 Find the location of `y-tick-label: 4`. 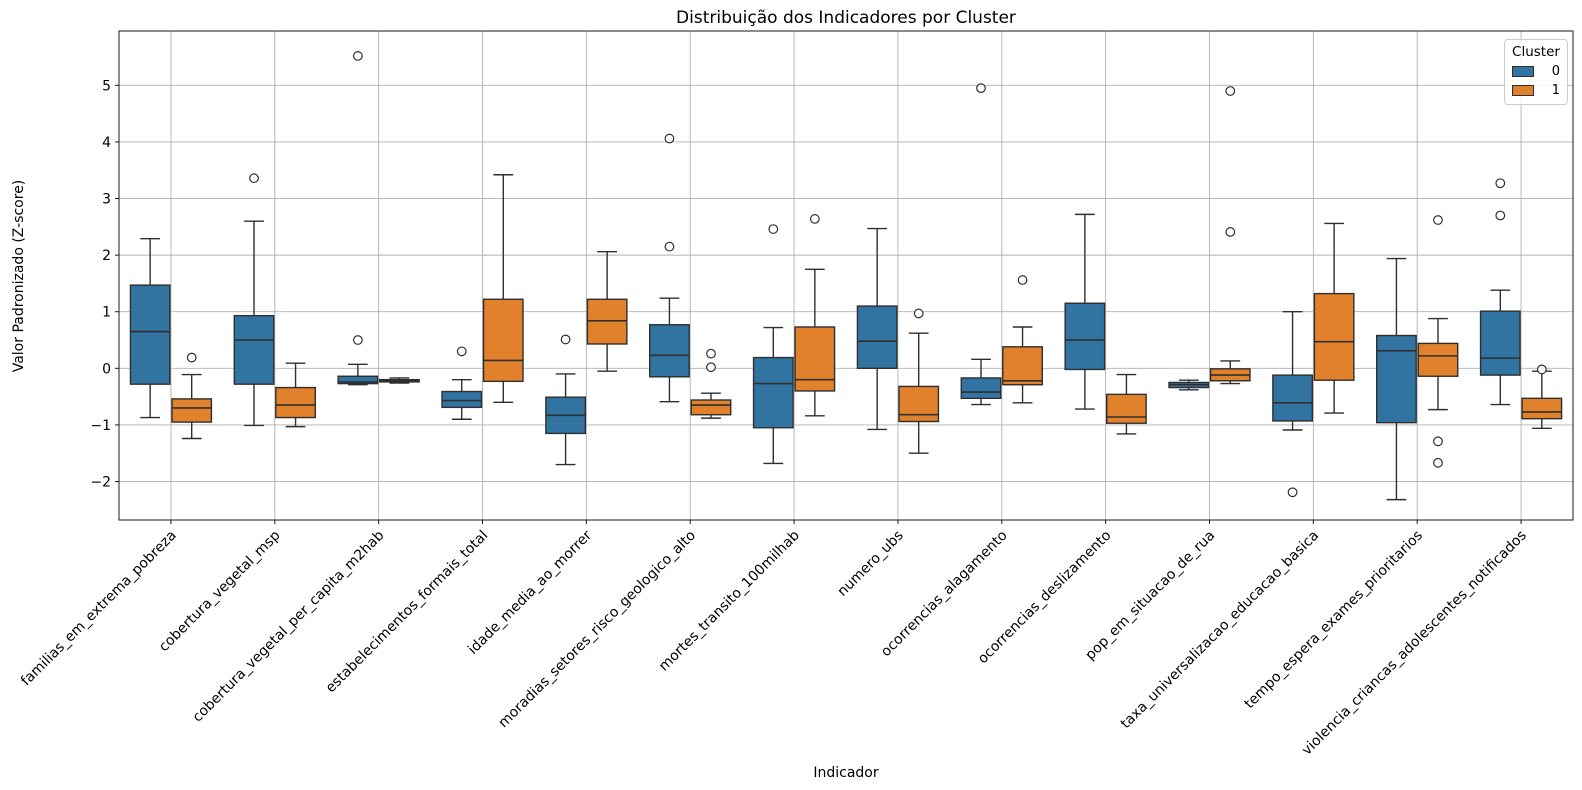

y-tick-label: 4 is located at coordinates (106, 143).